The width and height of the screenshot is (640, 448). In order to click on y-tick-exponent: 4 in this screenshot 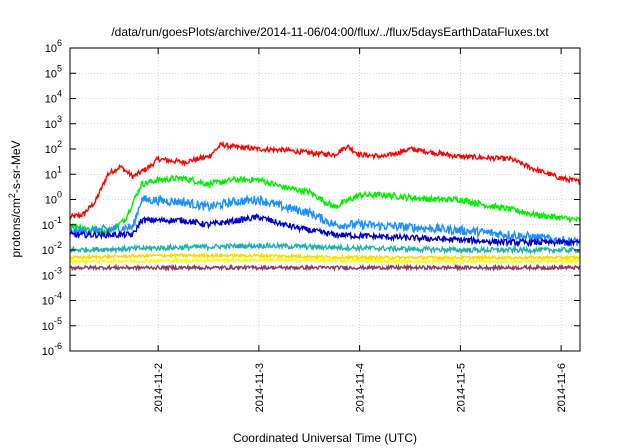, I will do `click(59, 94)`.